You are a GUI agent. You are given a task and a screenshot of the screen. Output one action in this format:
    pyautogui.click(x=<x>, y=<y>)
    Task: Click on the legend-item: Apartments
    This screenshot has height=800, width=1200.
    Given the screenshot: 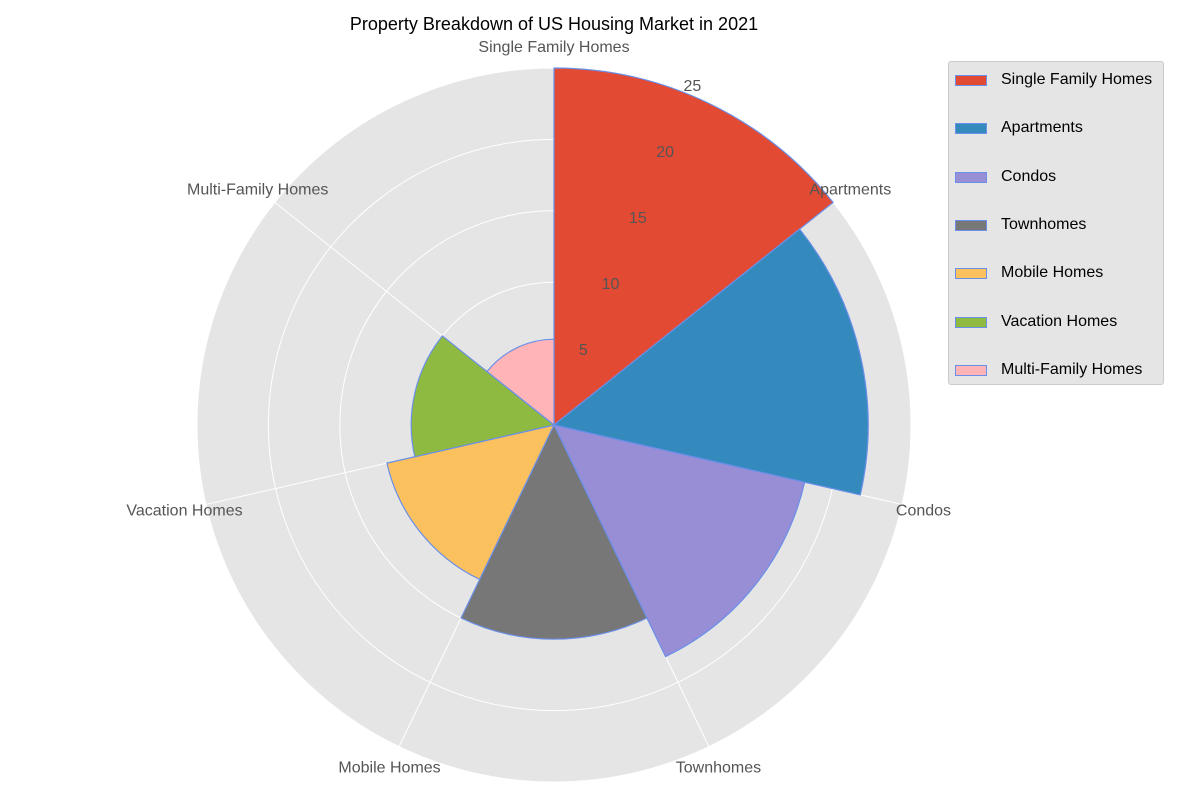 What is the action you would take?
    pyautogui.click(x=1057, y=129)
    